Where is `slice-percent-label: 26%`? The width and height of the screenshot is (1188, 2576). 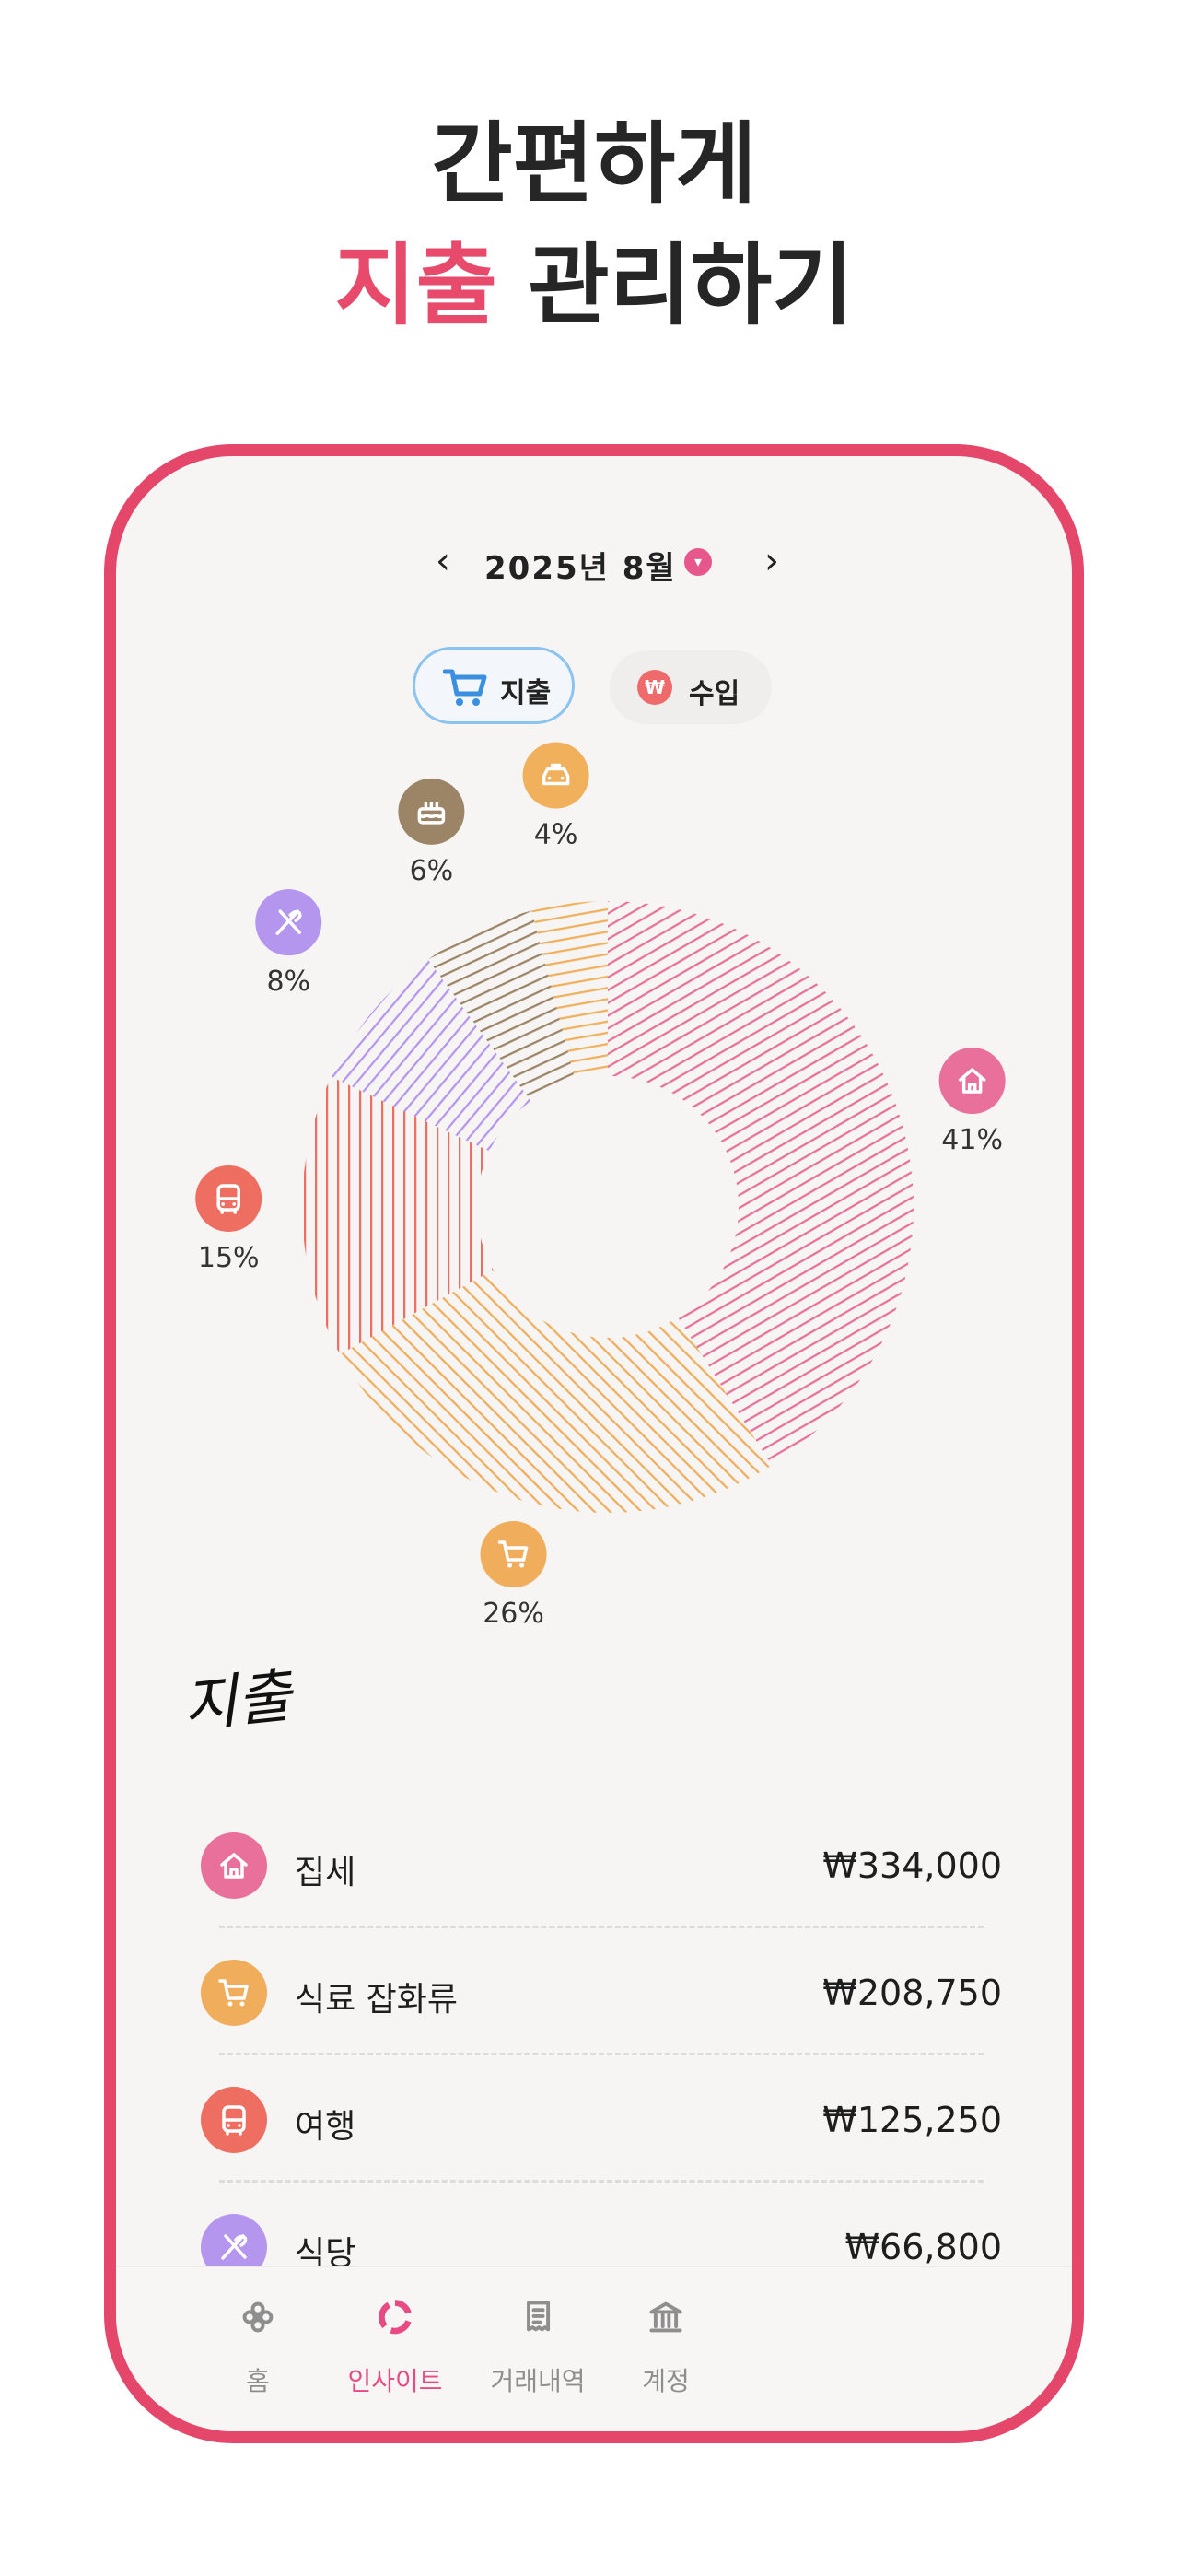
slice-percent-label: 26% is located at coordinates (513, 1614).